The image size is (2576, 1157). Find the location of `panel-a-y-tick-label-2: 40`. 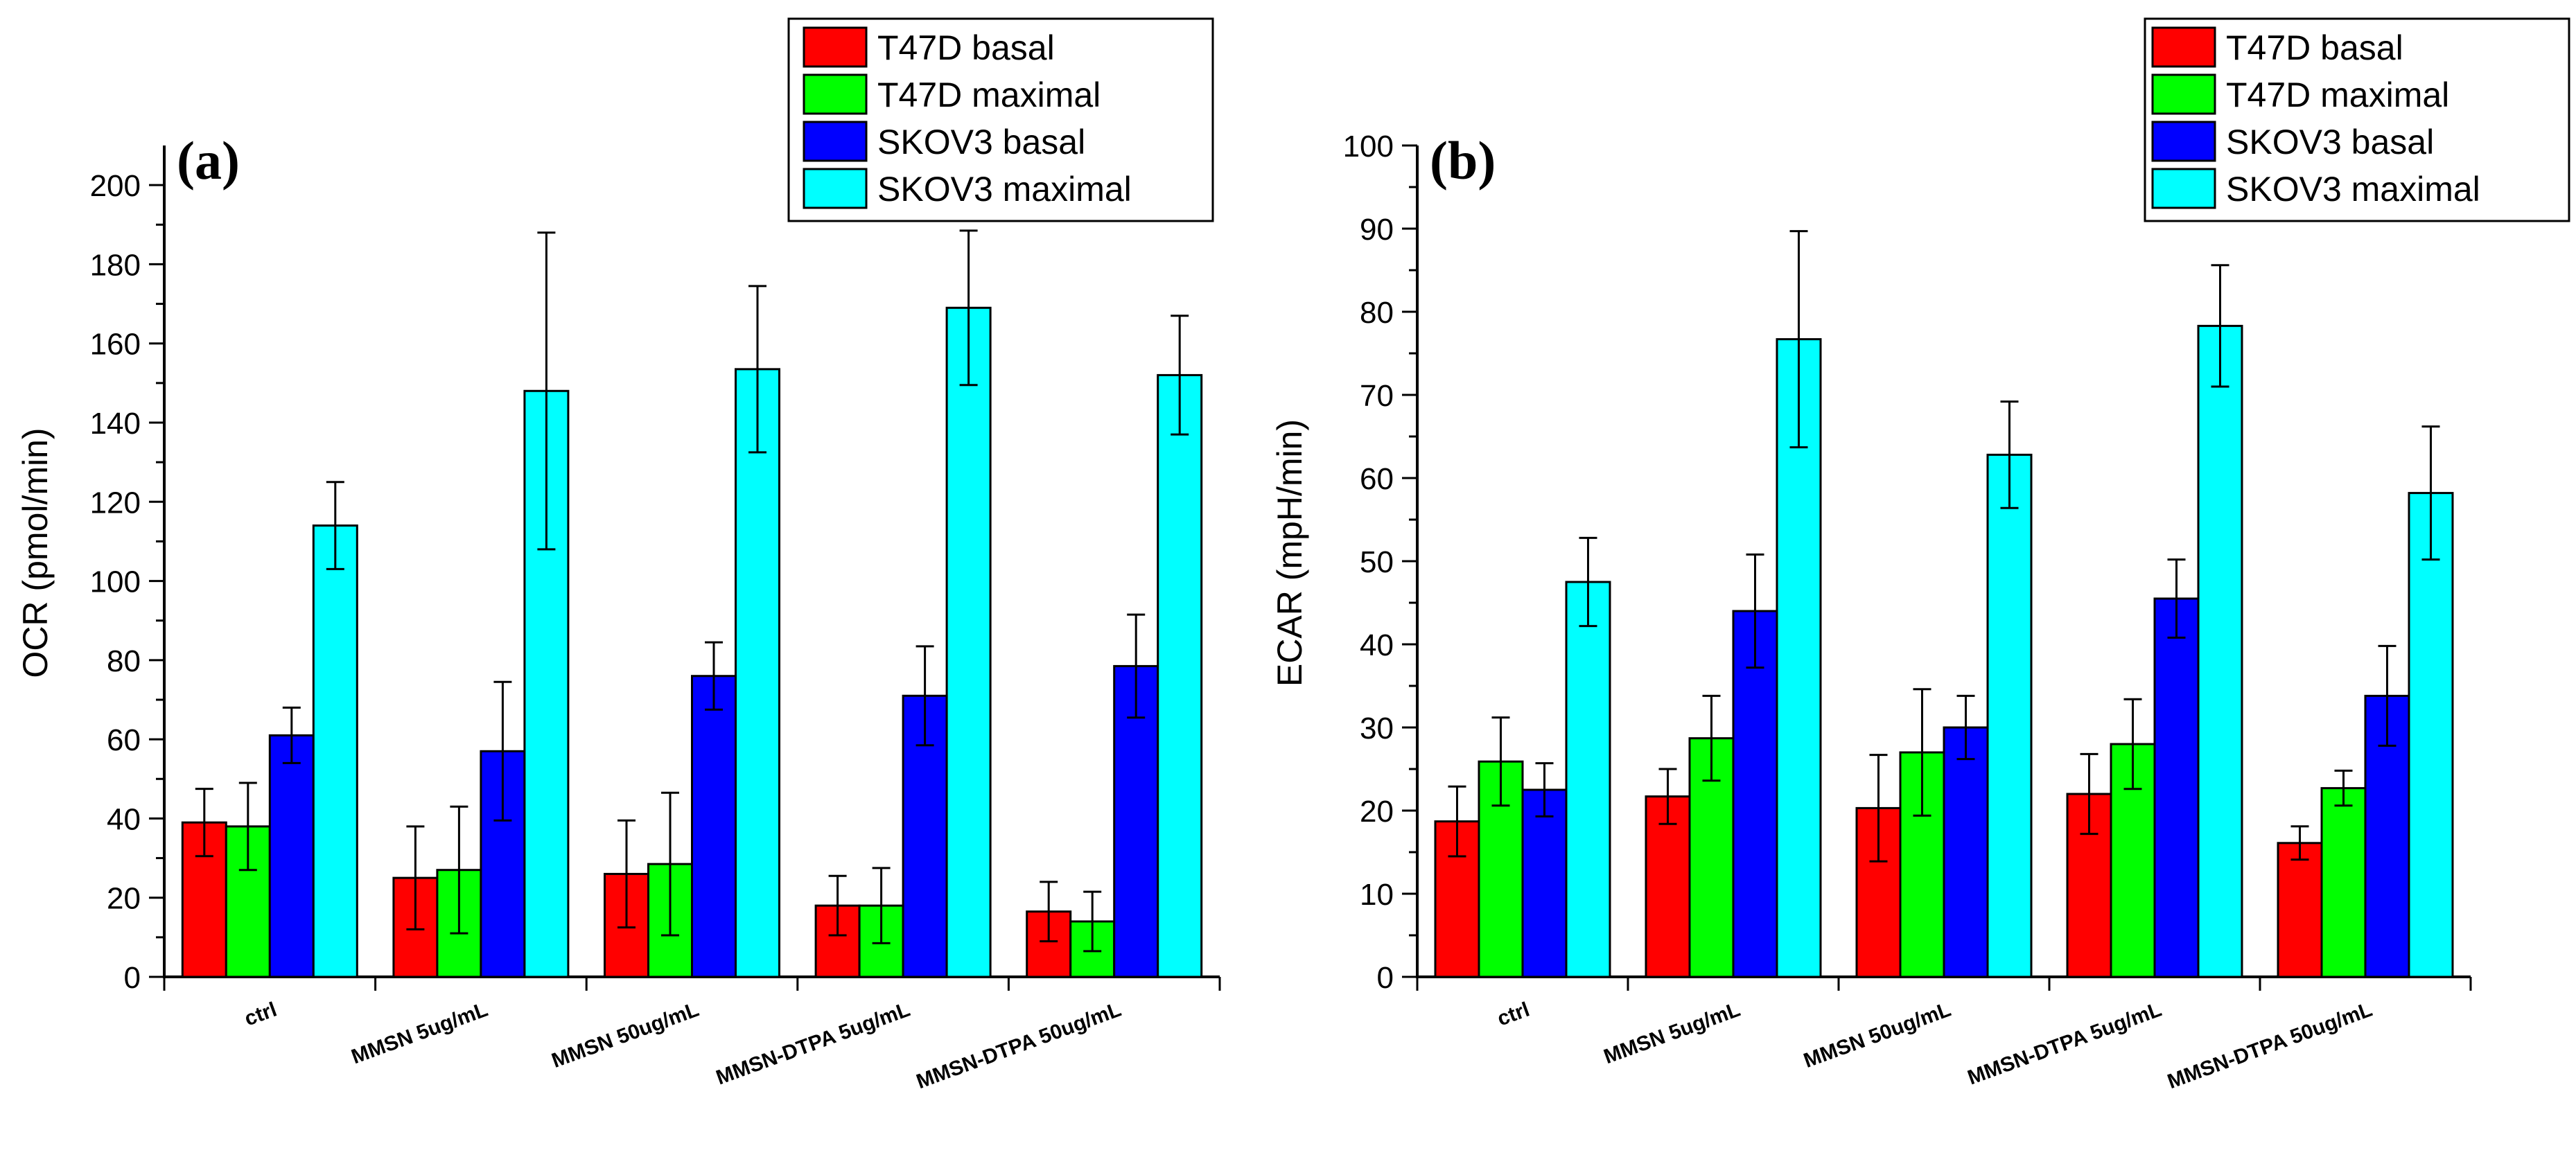

panel-a-y-tick-label-2: 40 is located at coordinates (124, 819).